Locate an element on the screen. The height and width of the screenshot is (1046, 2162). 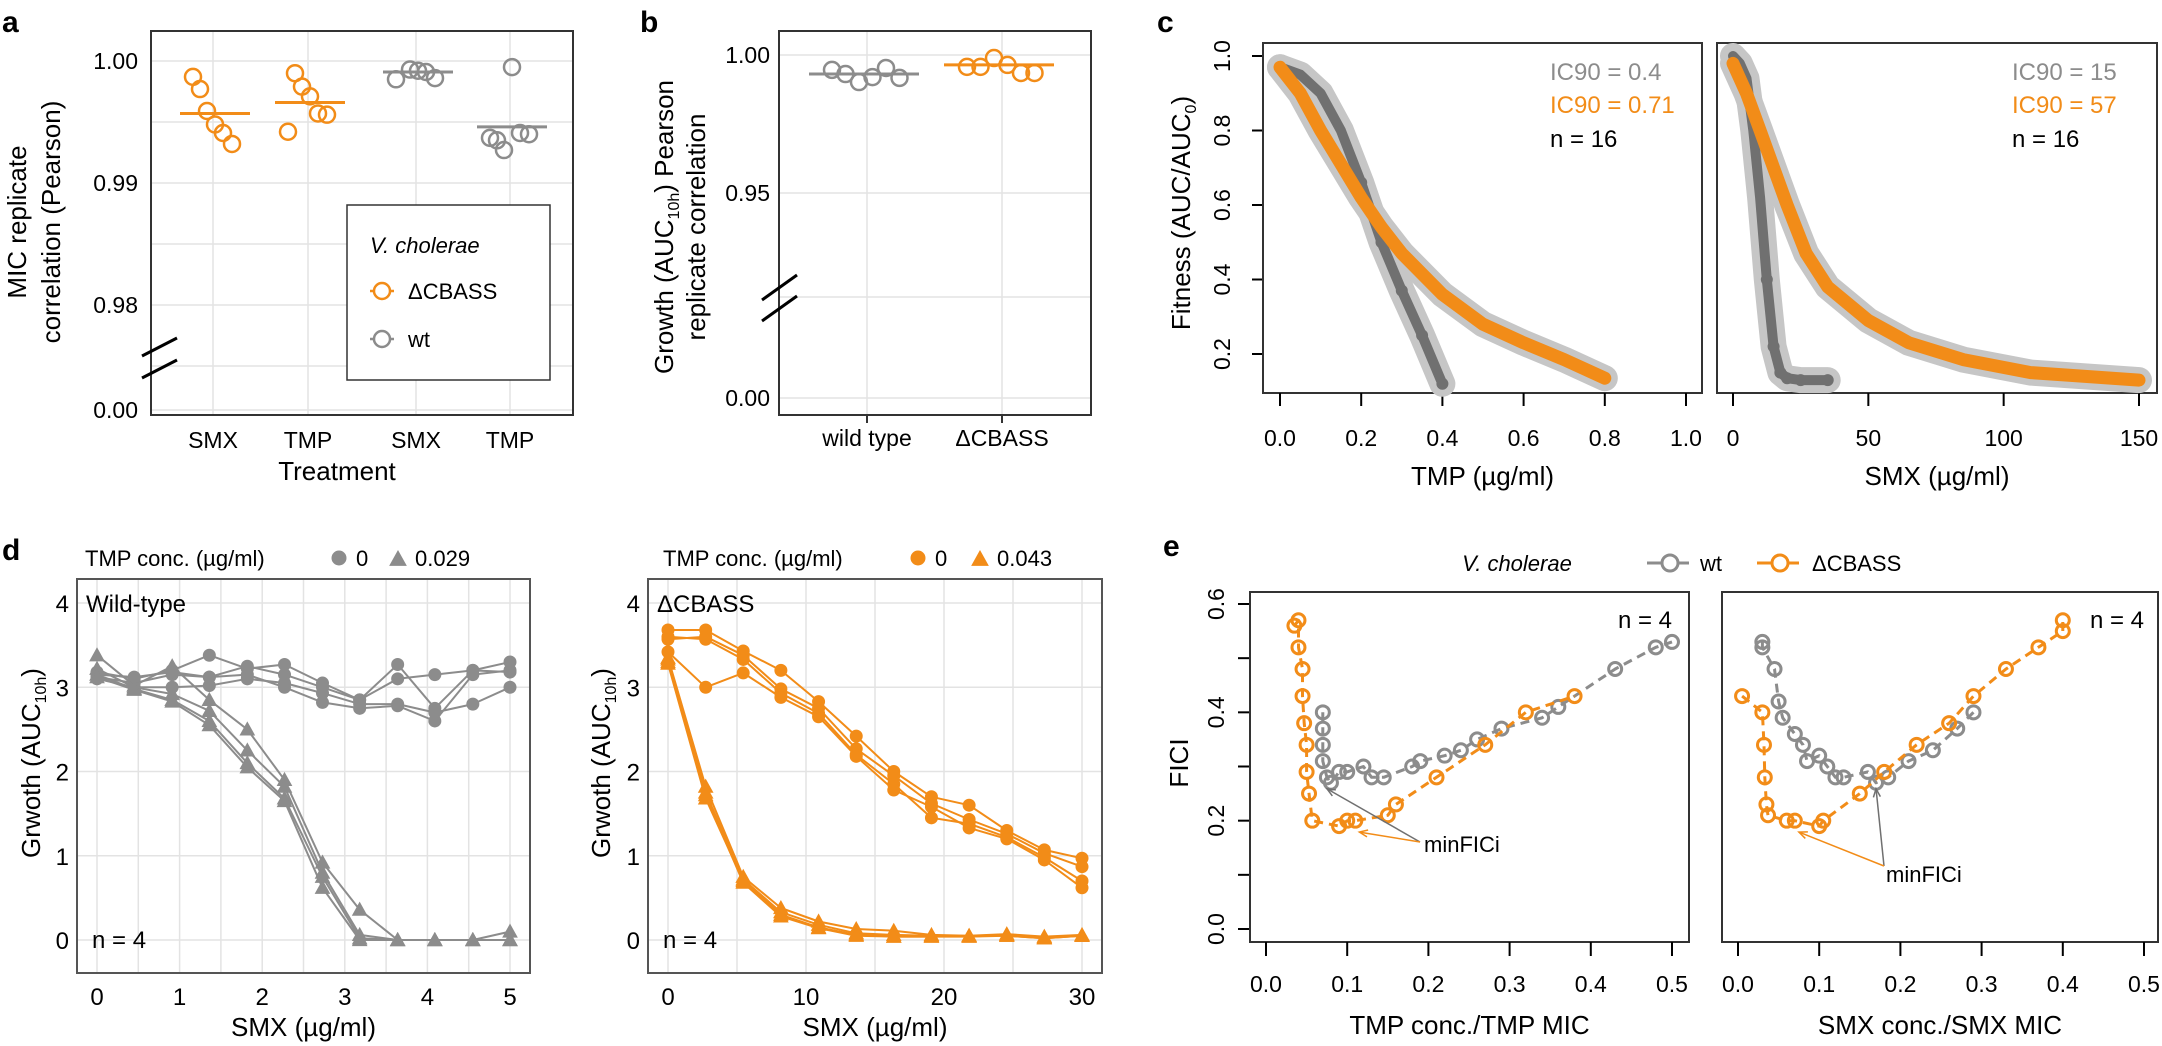
y-tick-label: 0.95 is located at coordinates (747, 193).